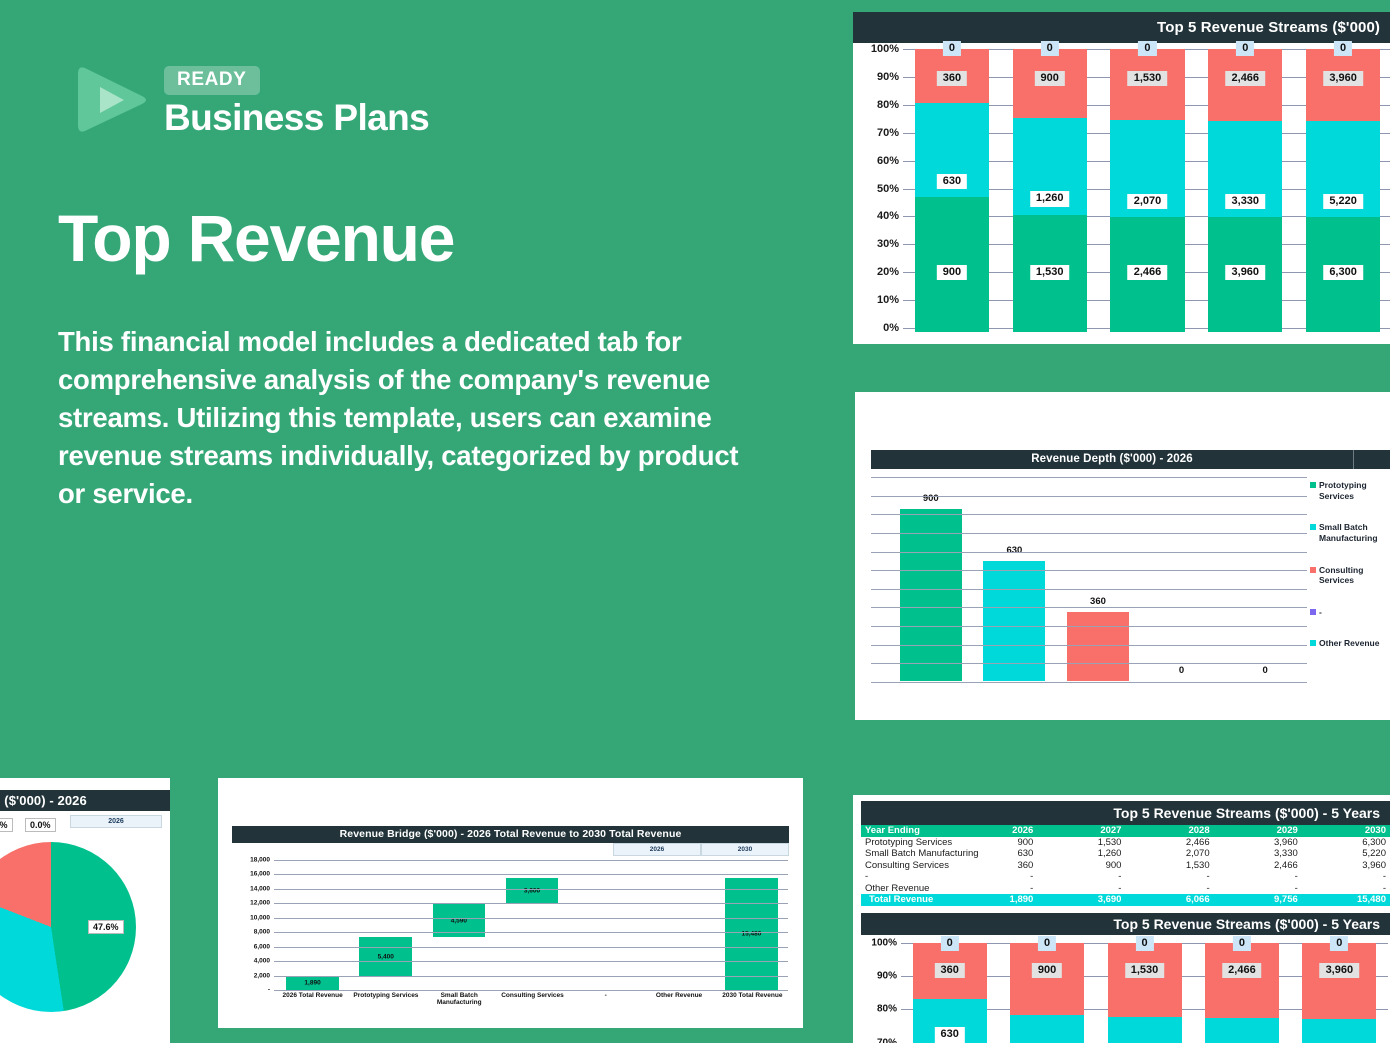 The image size is (1390, 1043). Describe the element at coordinates (1265, 579) in the screenshot. I see `bar-slot: 0` at that location.